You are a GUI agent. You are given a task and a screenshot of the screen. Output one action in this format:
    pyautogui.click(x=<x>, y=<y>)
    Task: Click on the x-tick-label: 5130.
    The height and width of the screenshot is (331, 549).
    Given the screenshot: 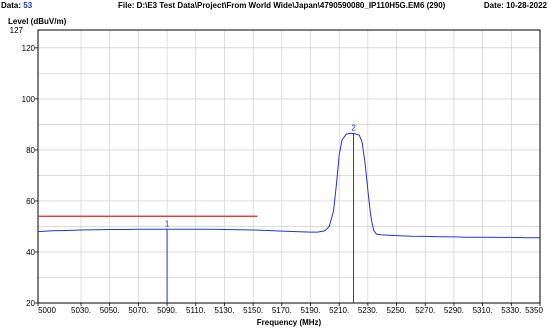 What is the action you would take?
    pyautogui.click(x=224, y=310)
    